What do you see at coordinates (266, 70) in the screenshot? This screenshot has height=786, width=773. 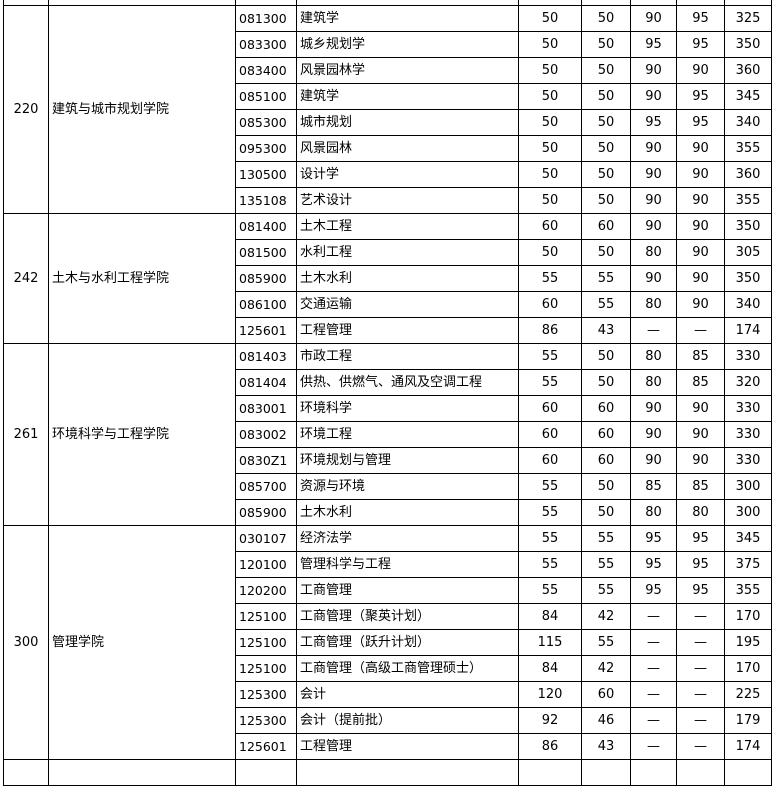 I see `major-code: 083400` at bounding box center [266, 70].